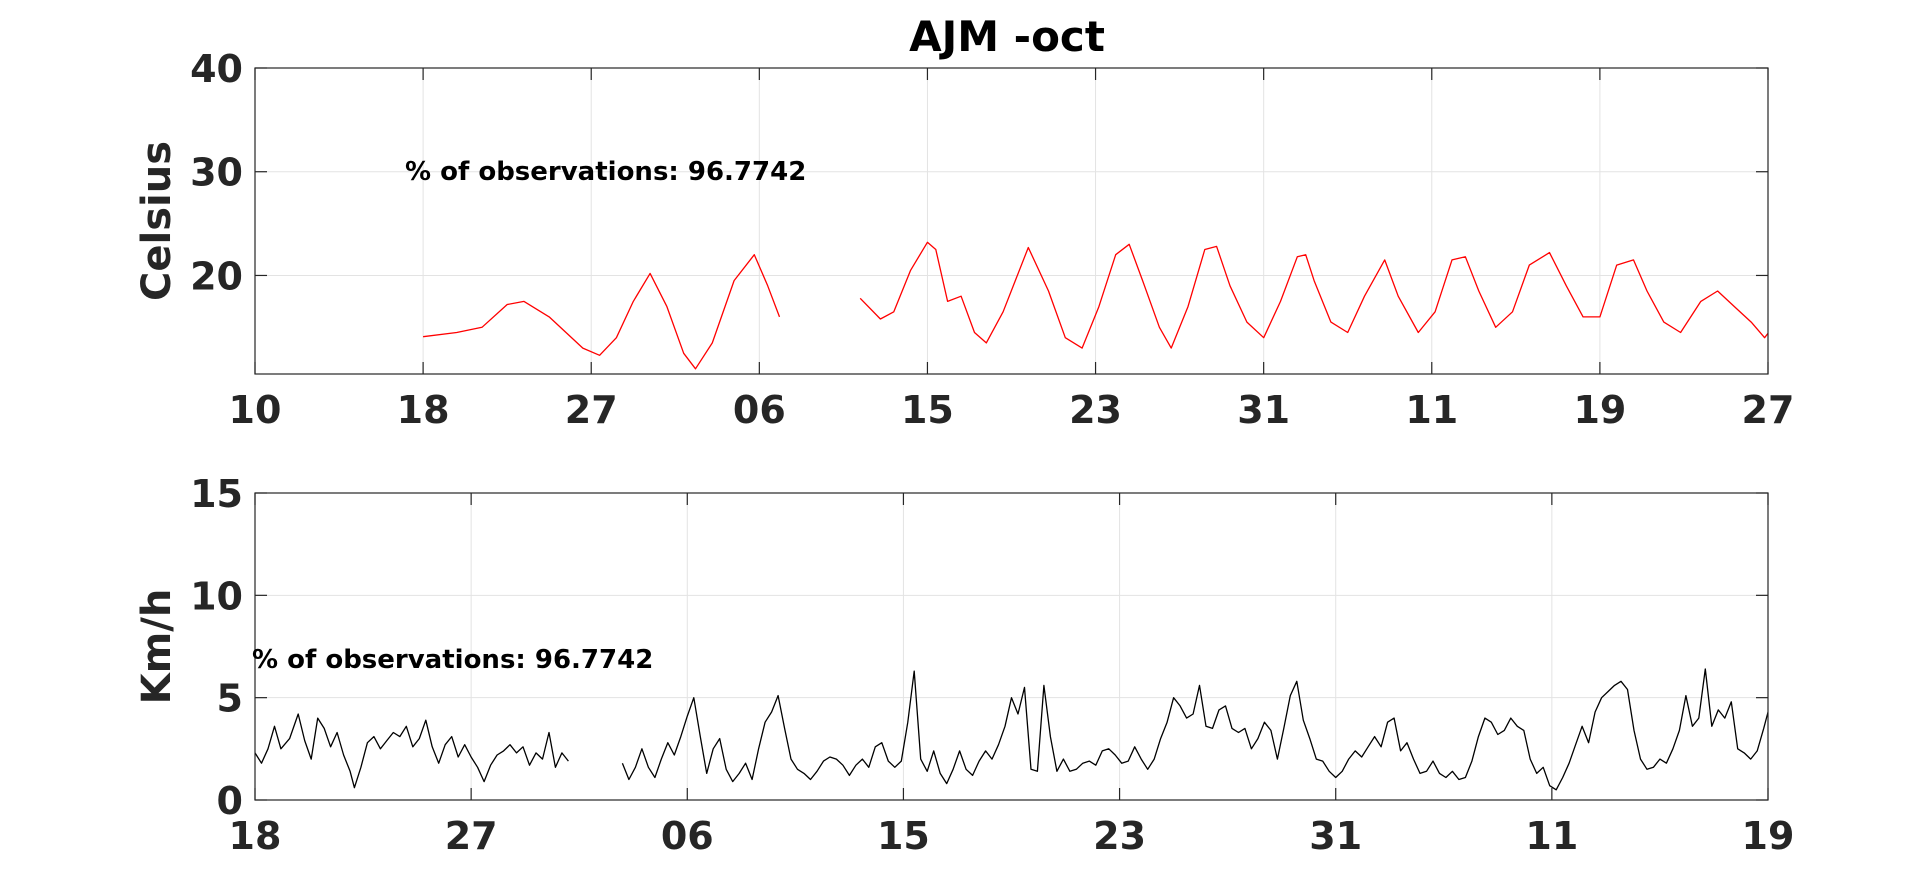  Describe the element at coordinates (157, 221) in the screenshot. I see `y-axis-label: Celsius` at that location.